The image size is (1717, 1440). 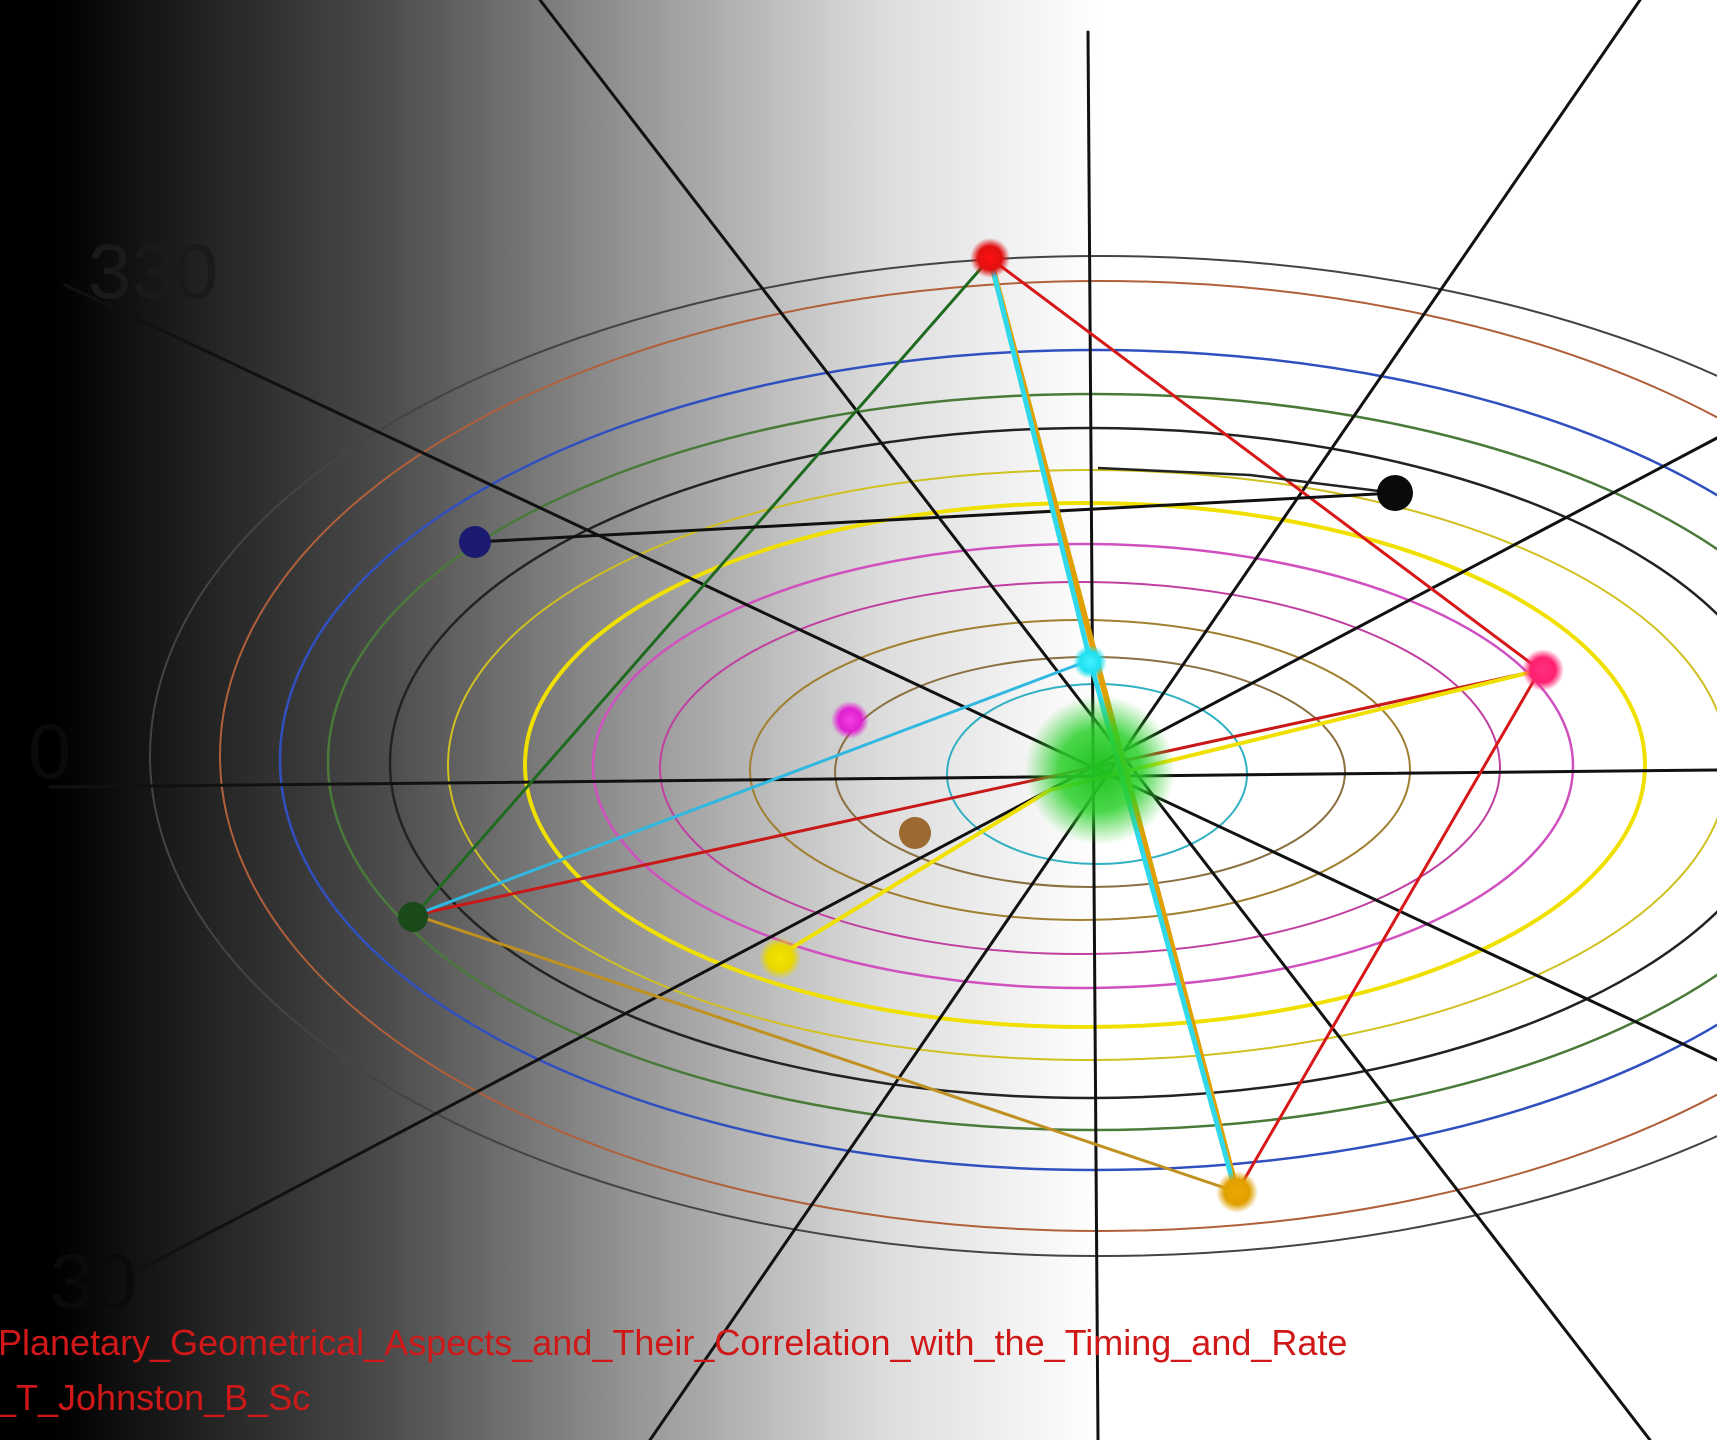 What do you see at coordinates (1237, 1192) in the screenshot?
I see `planet-orange` at bounding box center [1237, 1192].